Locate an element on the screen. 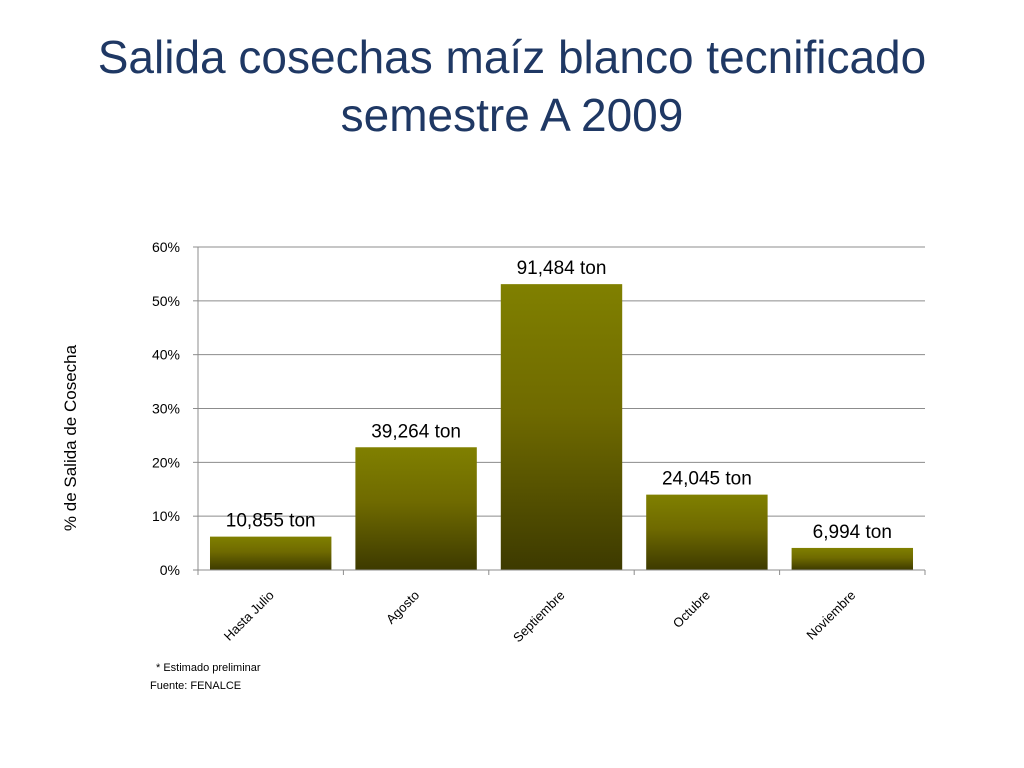 The image size is (1024, 768). y-tick-label: 10% is located at coordinates (166, 516).